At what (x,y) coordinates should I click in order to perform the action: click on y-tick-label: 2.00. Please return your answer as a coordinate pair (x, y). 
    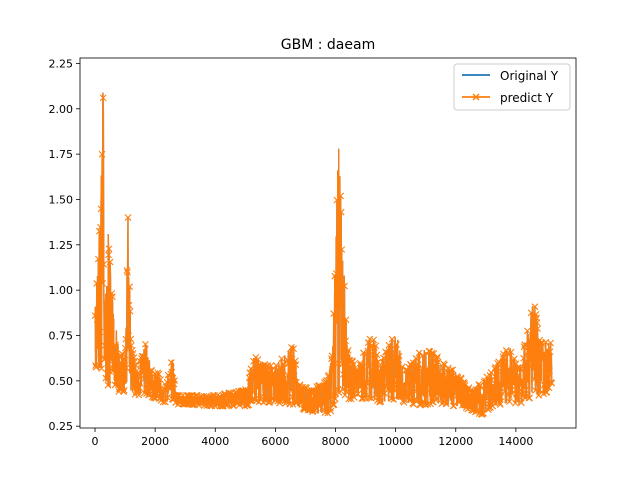
    Looking at the image, I should click on (61, 109).